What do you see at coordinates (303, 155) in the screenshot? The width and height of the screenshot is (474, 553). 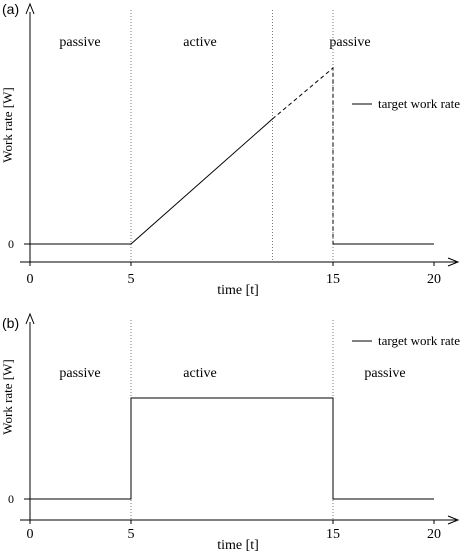 I see `series-line-dashed` at bounding box center [303, 155].